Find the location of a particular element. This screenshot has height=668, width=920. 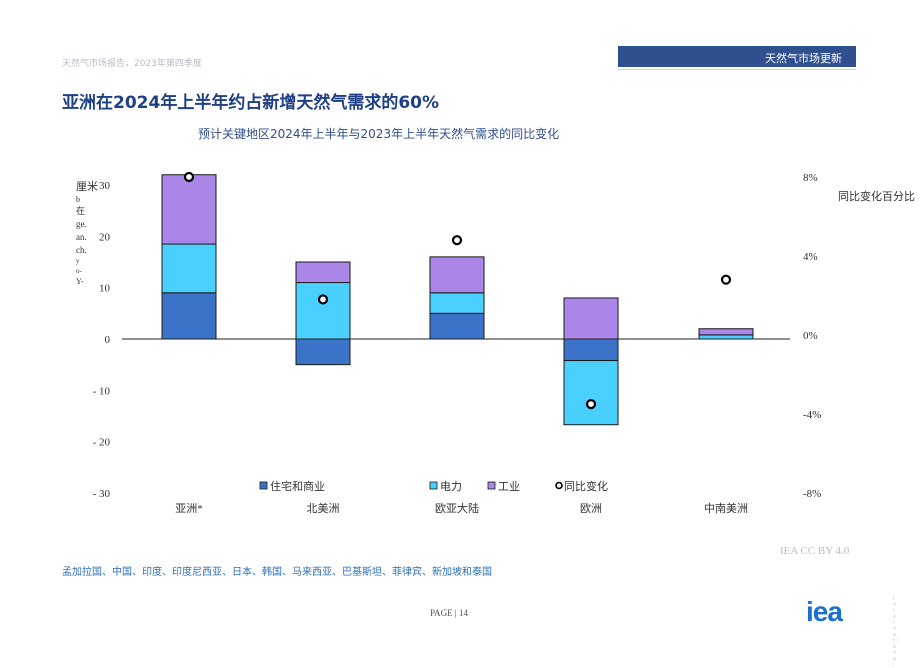

right-tick-label: 4% is located at coordinates (810, 257).